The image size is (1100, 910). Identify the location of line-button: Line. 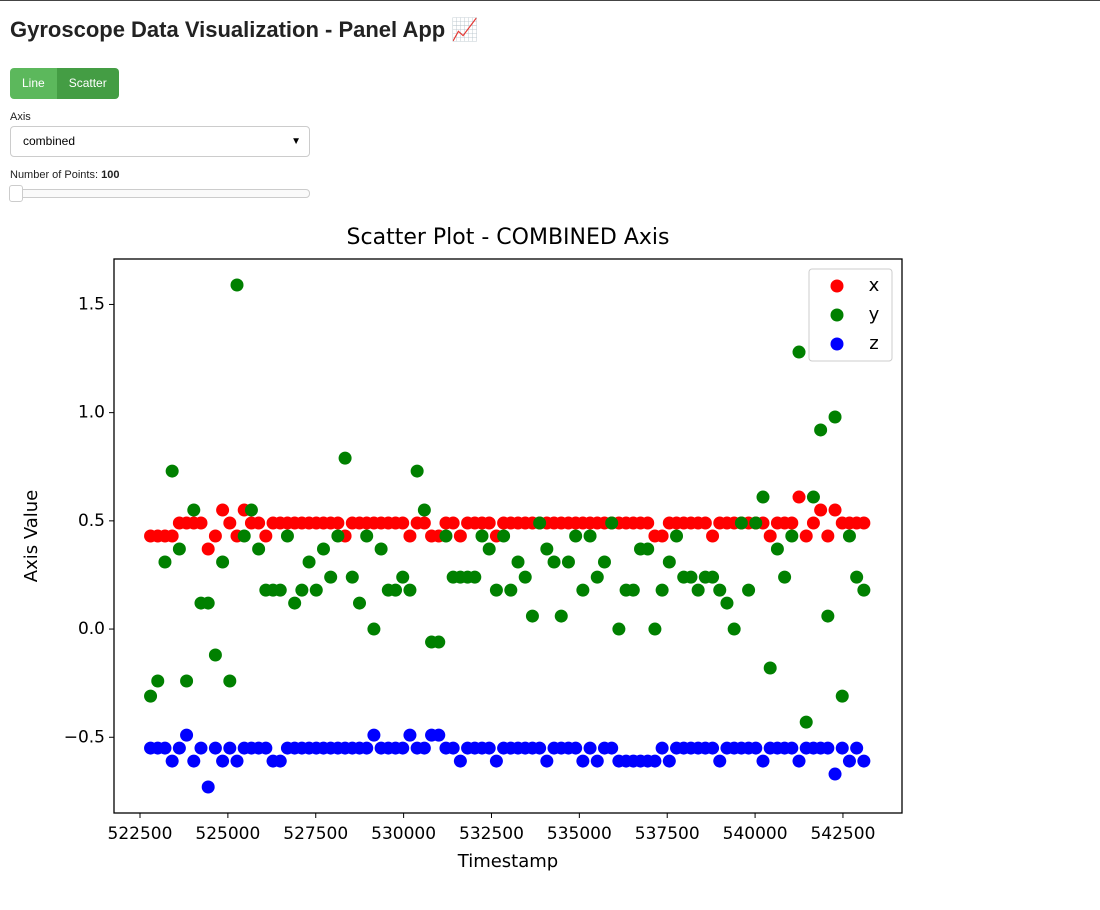
(33, 83).